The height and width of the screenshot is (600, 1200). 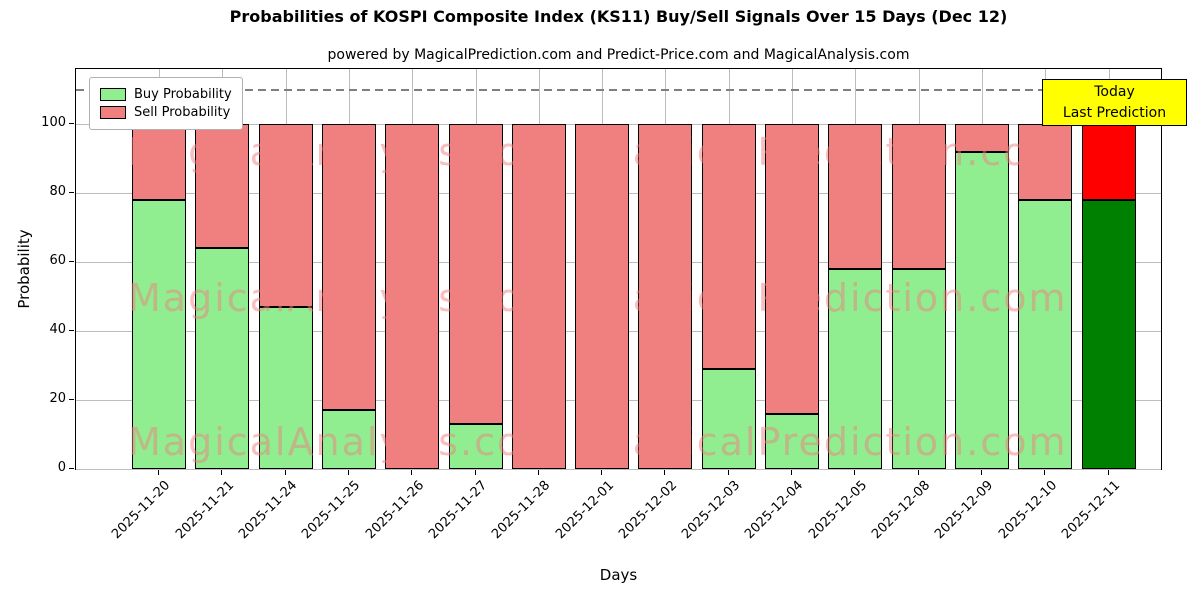 I want to click on x-tick-label-text: 2025-12-02, so click(x=647, y=510).